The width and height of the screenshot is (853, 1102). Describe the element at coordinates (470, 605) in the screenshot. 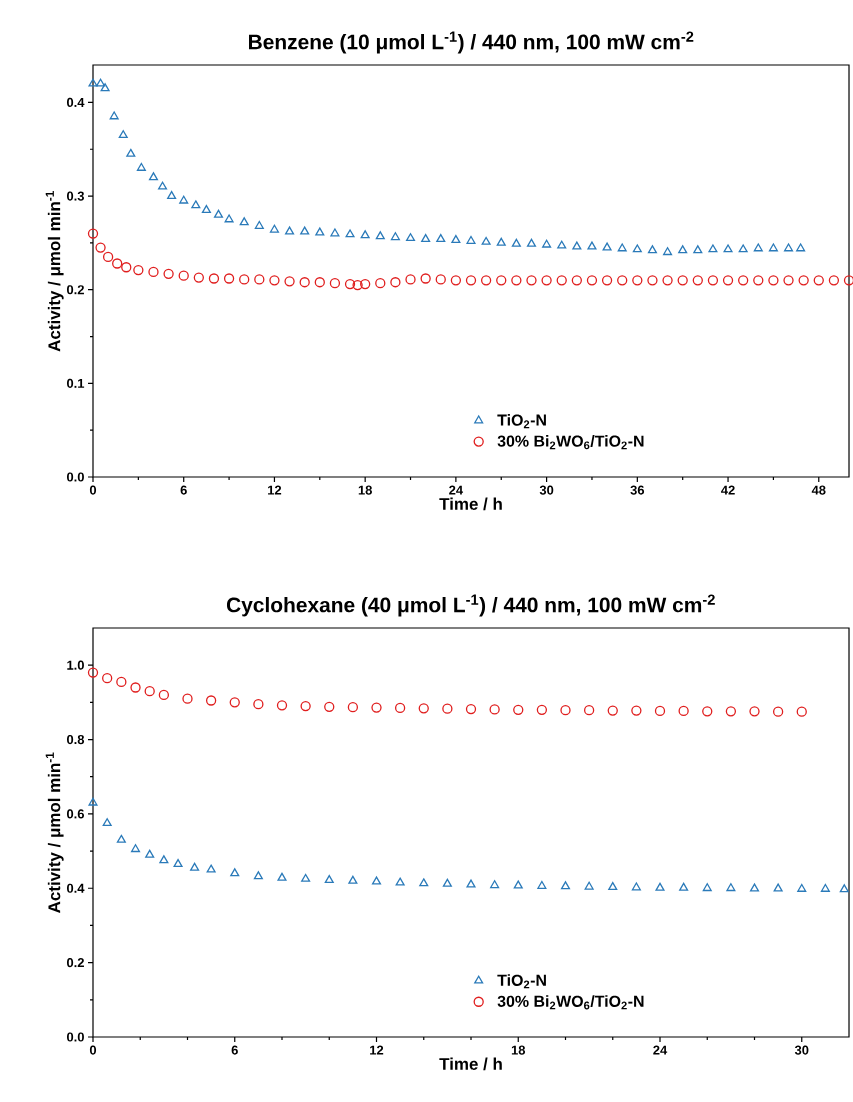

I see `chart-title: Cyclohexane (40 μmol L$^{-1}$) / 440 nm, 100 mW cm$^{-2}$` at that location.